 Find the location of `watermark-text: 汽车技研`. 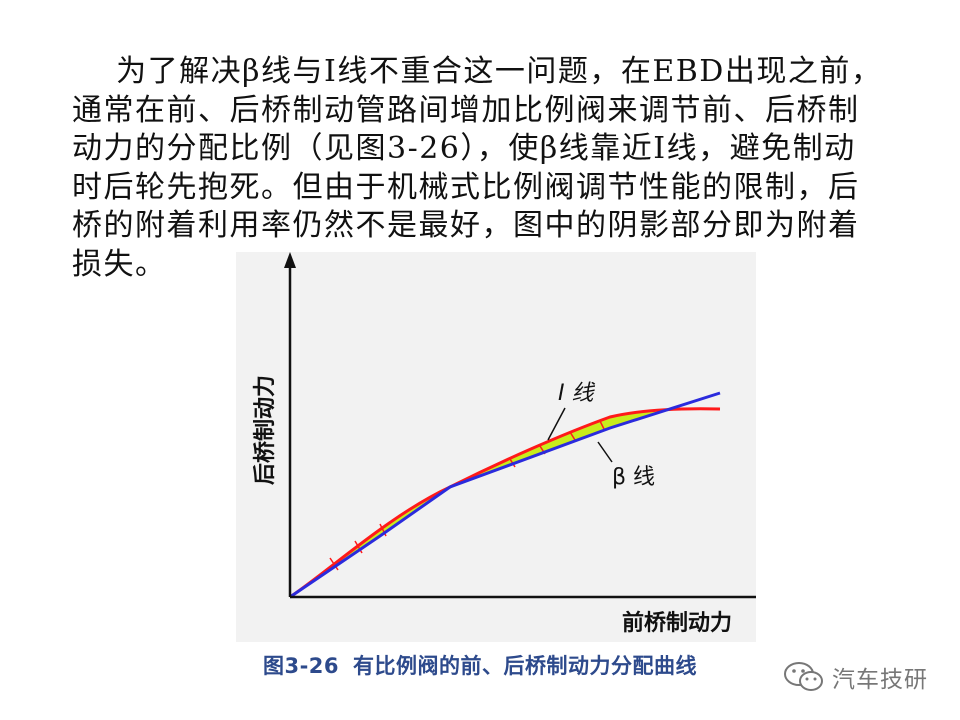

watermark-text: 汽车技研 is located at coordinates (880, 680).